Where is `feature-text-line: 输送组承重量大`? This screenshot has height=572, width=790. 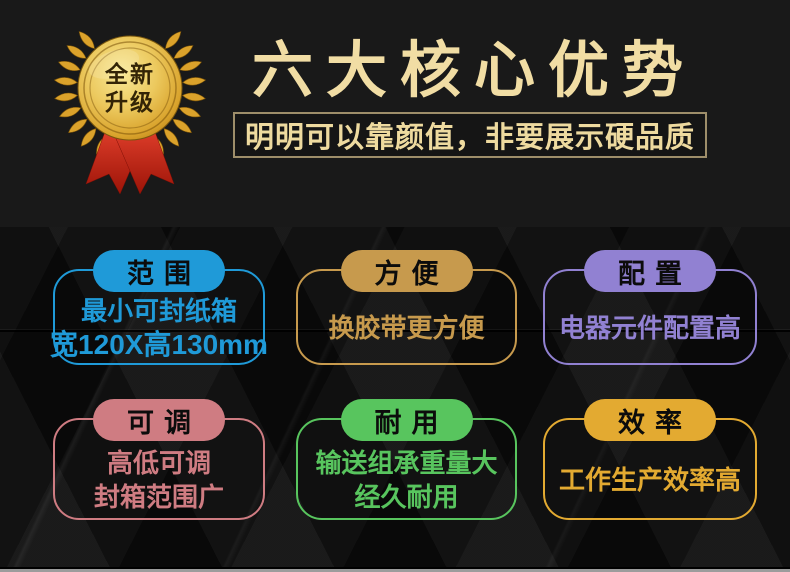
feature-text-line: 输送组承重量大 is located at coordinates (406, 463).